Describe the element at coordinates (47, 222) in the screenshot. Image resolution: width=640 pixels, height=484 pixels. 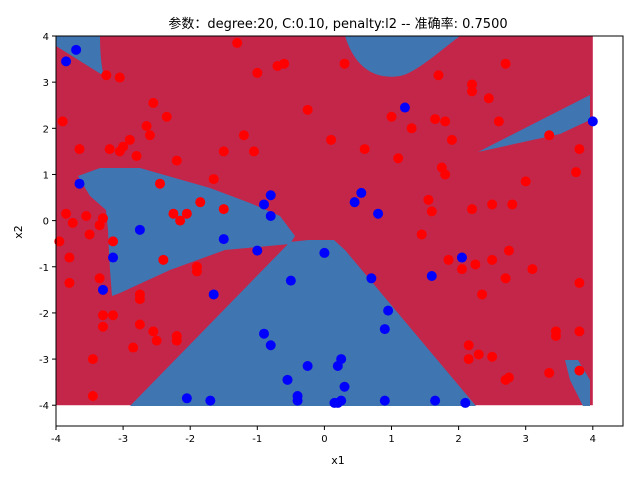
I see `y-axis: -4 -3 -2 -1 0 1 2 3 4` at that location.